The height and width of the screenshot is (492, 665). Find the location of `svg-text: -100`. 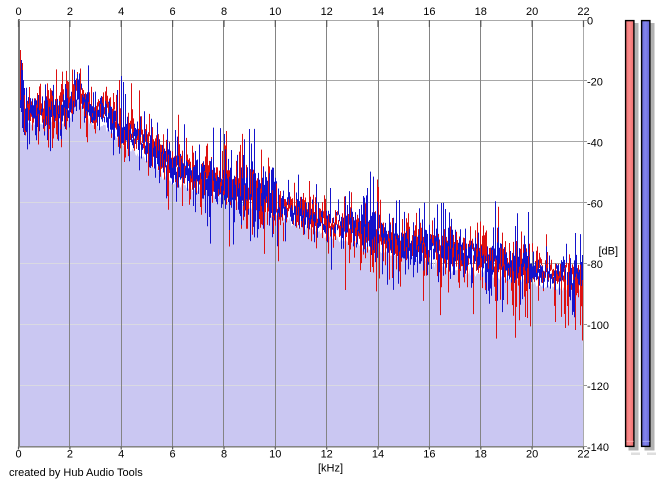

svg-text: -100 is located at coordinates (598, 326).